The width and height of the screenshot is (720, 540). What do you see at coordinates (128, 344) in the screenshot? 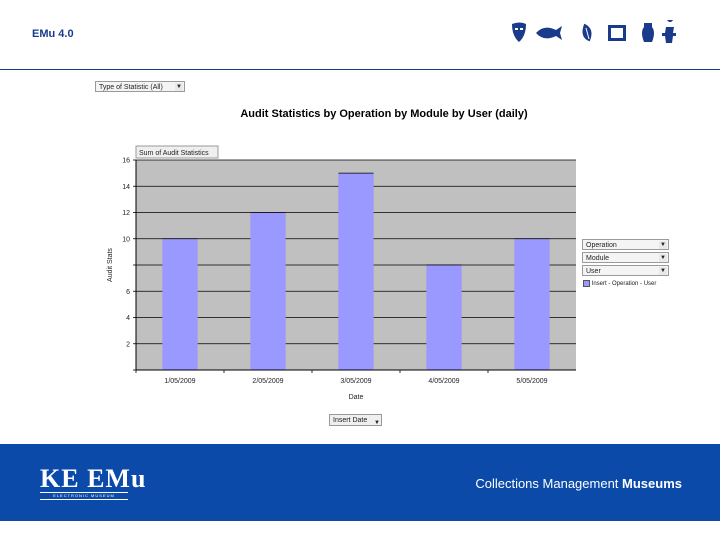
I see `y-tick-label: 2` at bounding box center [128, 344].